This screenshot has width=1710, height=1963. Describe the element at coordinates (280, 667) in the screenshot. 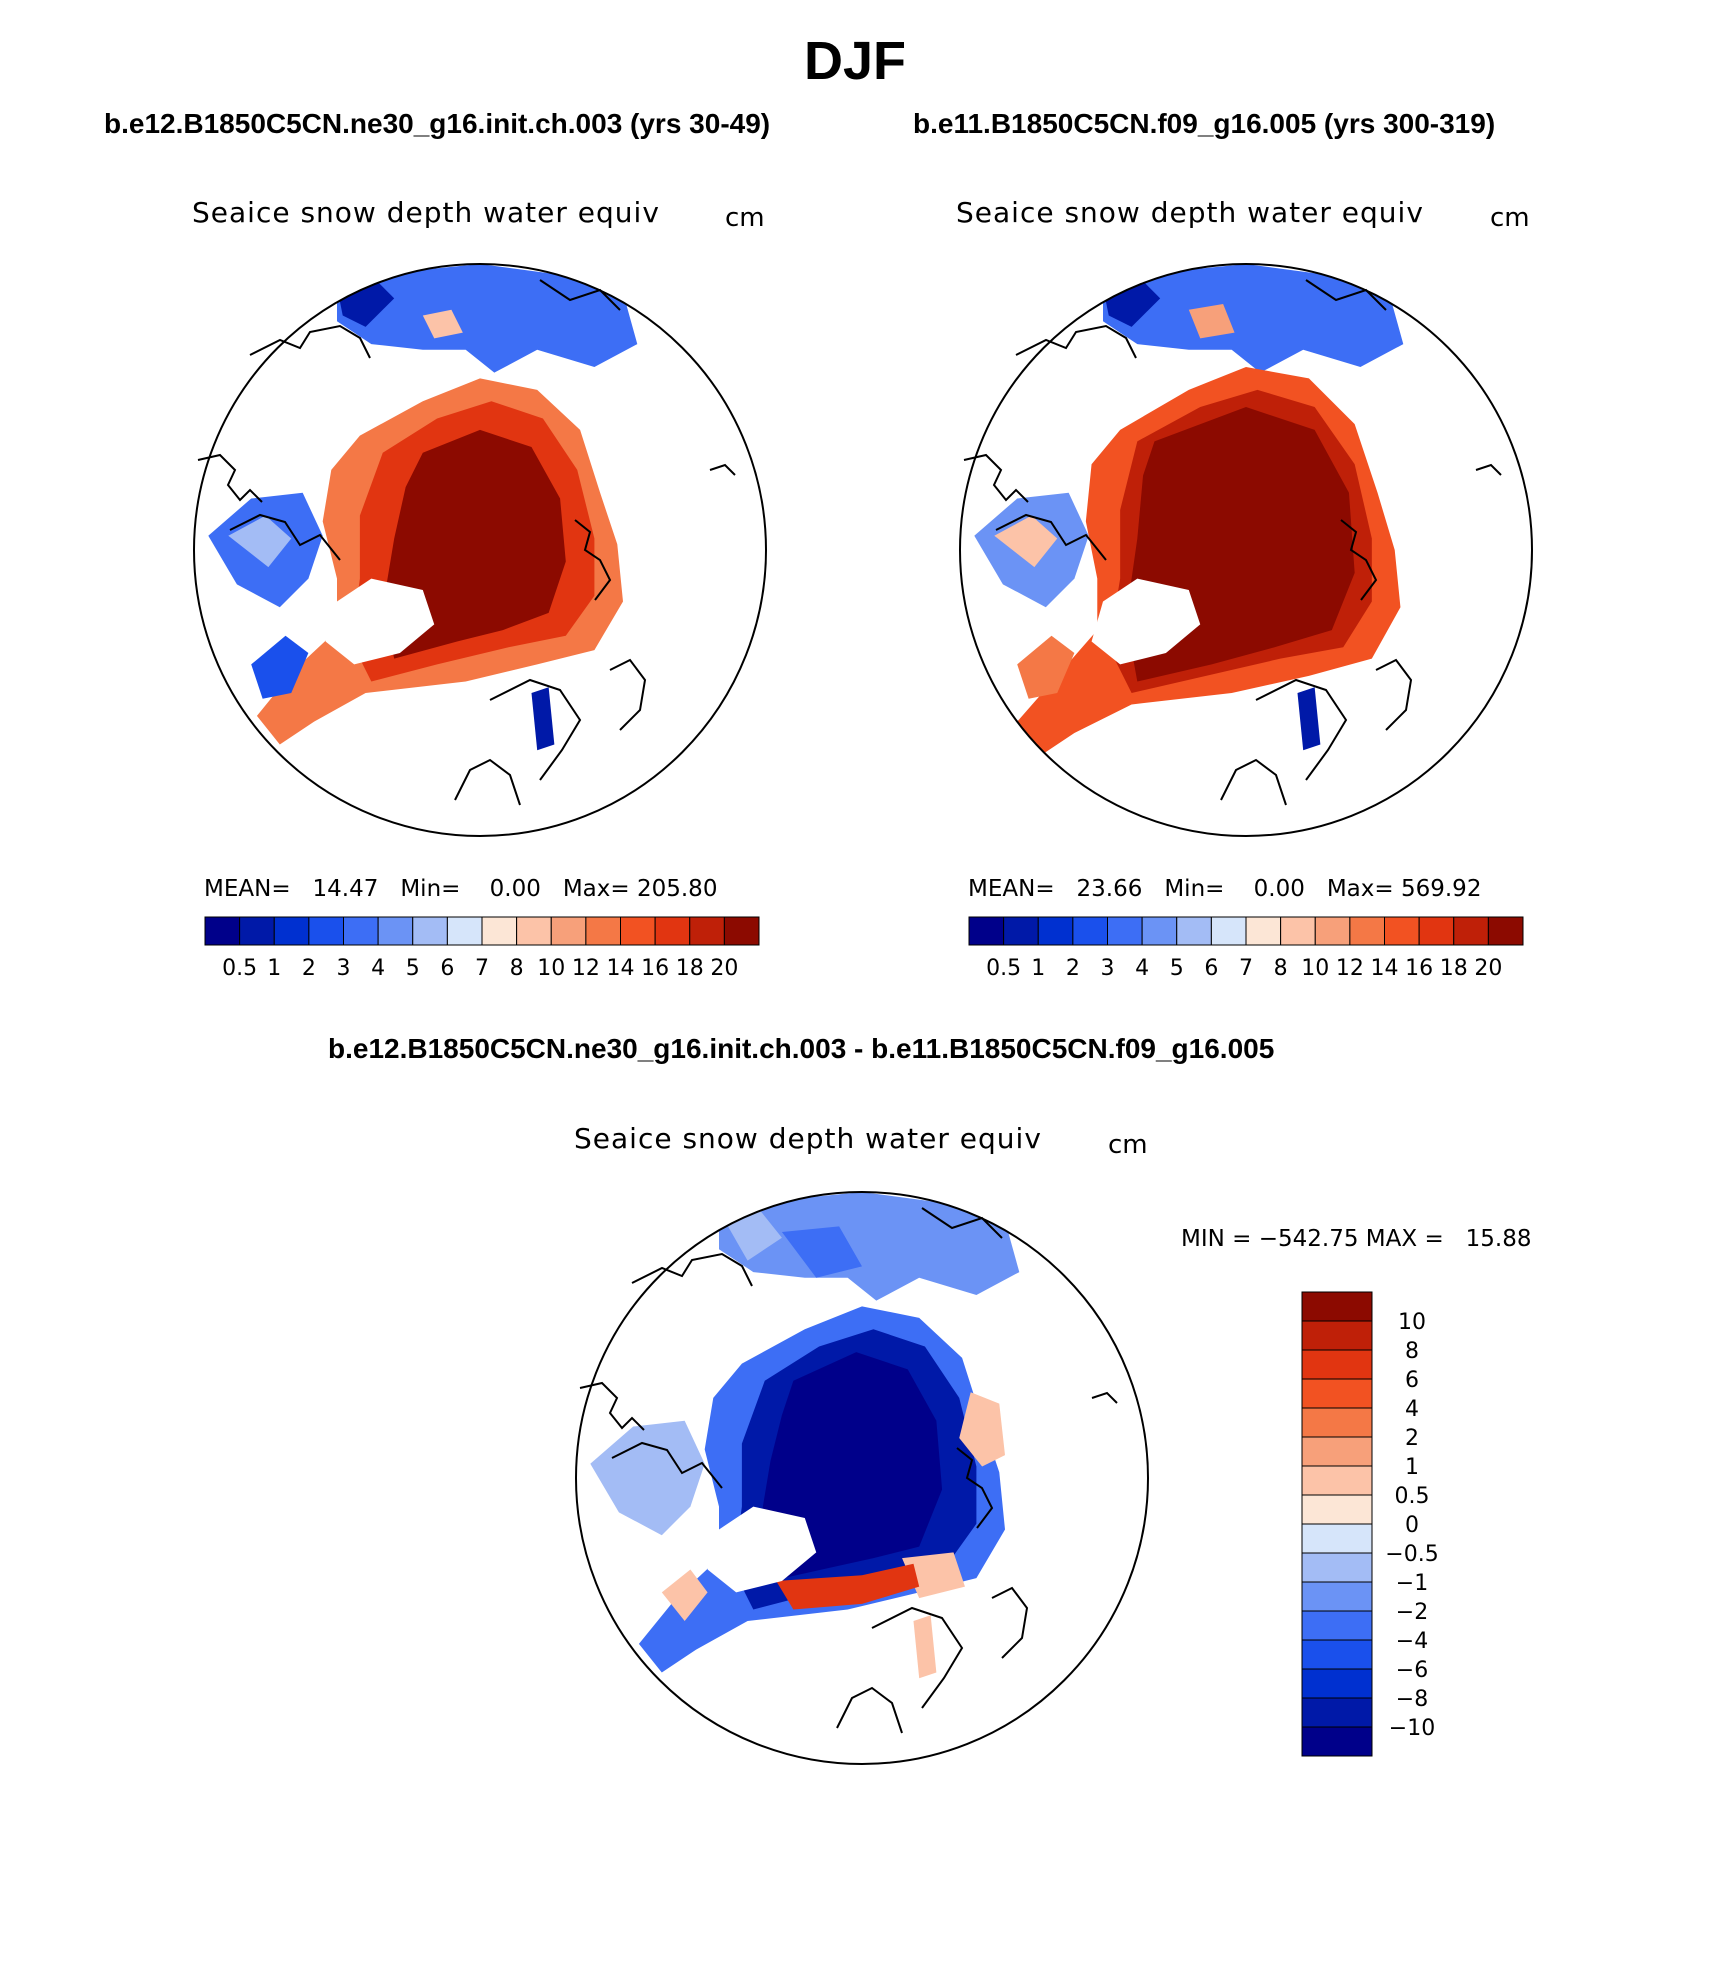

I see `hudson-ice` at that location.